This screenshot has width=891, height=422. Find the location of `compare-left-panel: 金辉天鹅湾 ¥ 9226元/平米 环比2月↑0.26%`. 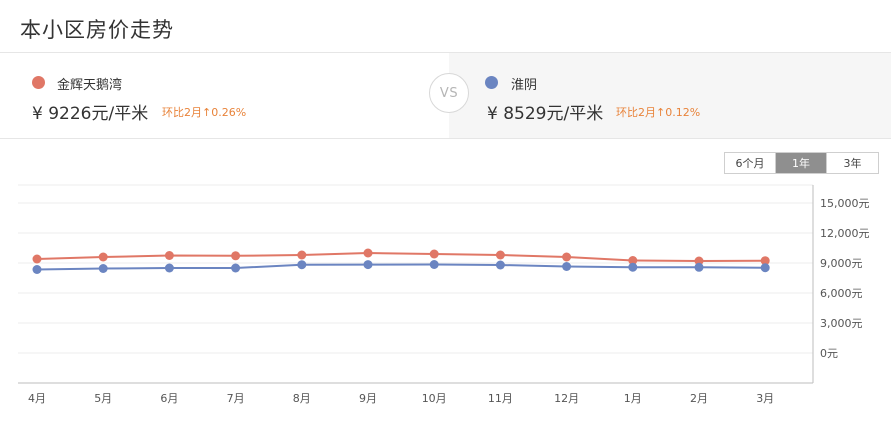

compare-left-panel: 金辉天鹅湾 ¥ 9226元/平米 环比2月↑0.26% is located at coordinates (224, 95).